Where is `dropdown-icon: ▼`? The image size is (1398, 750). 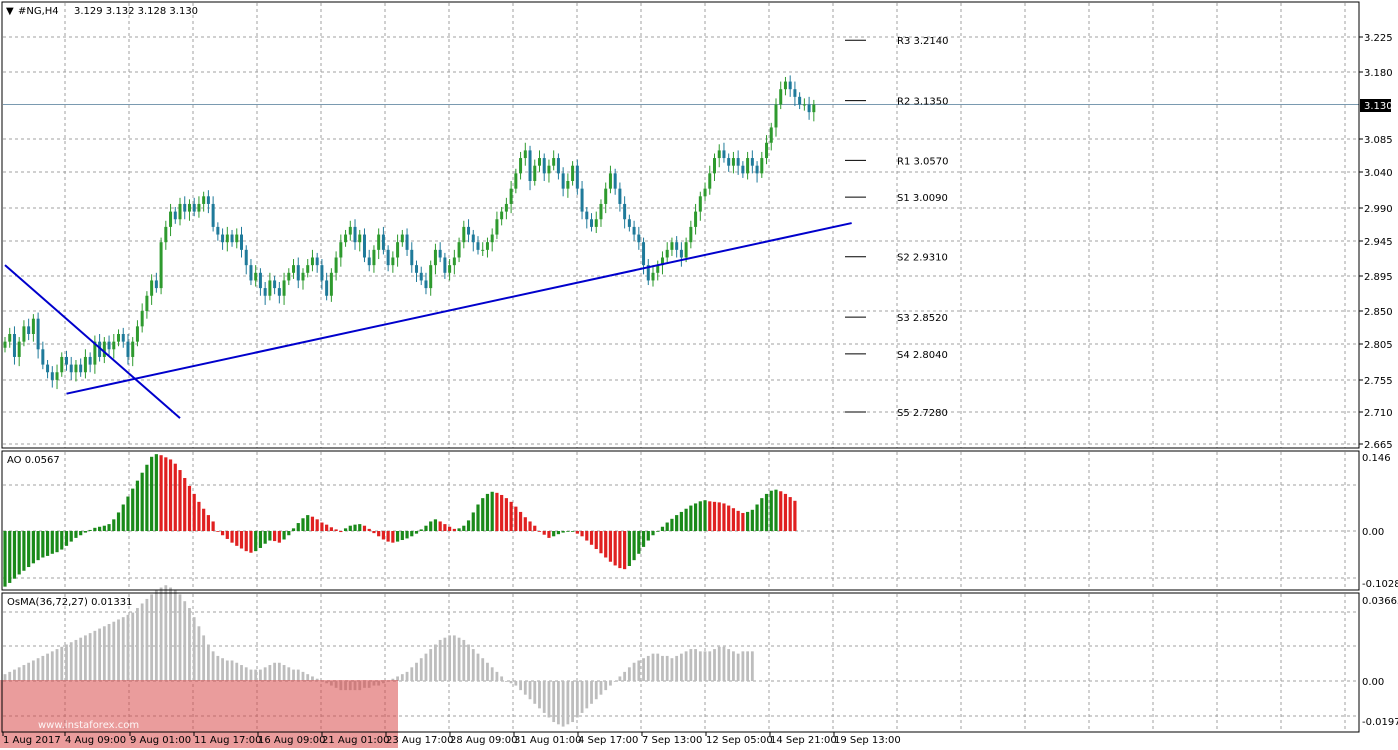
dropdown-icon: ▼ is located at coordinates (10, 11).